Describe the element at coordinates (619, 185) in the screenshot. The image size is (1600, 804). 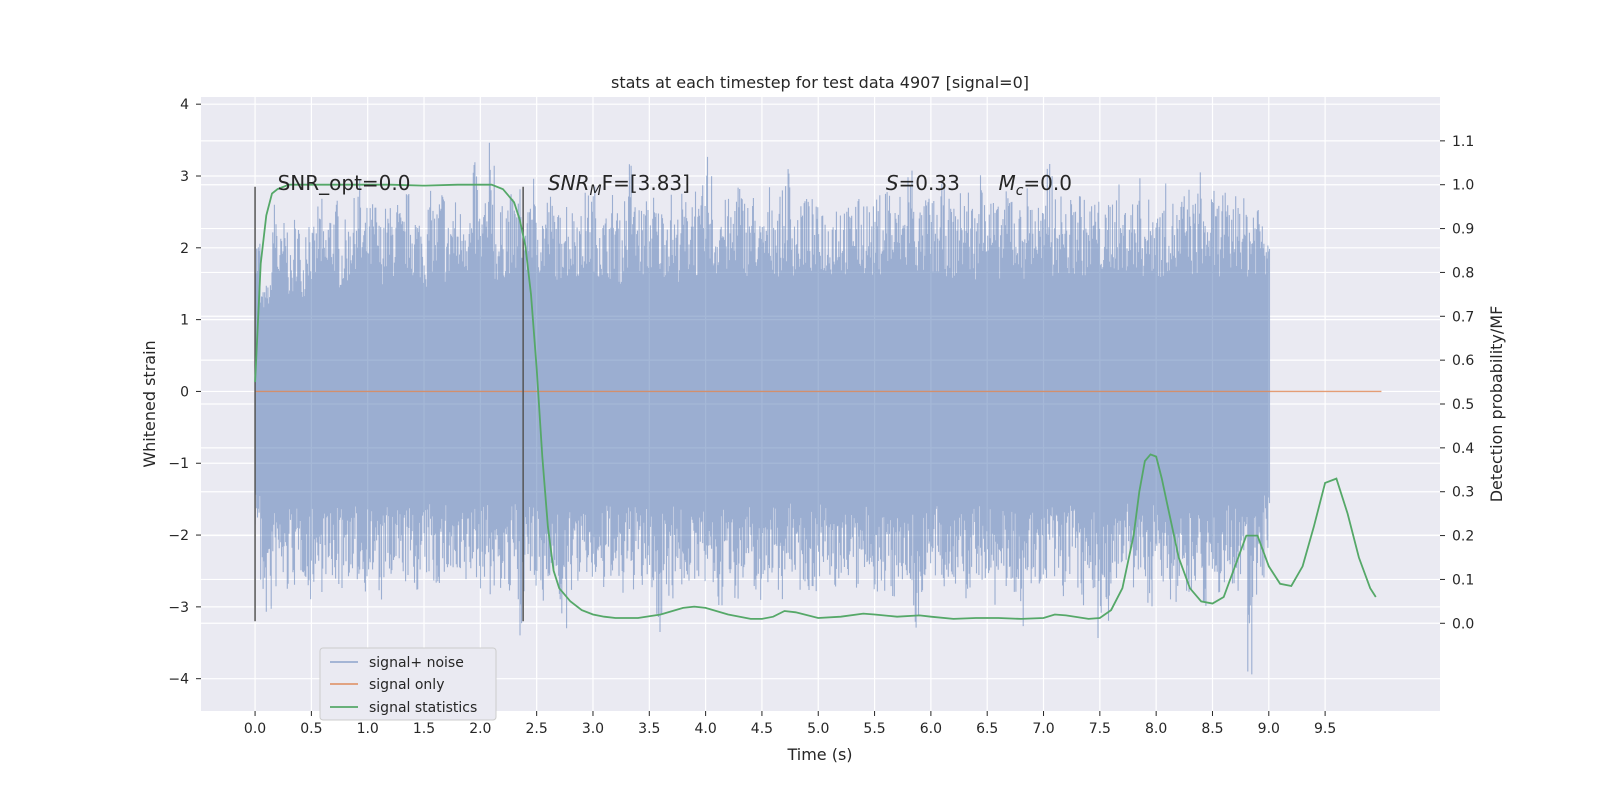
I see `annotation-1: SNRMF=[3.83]` at that location.